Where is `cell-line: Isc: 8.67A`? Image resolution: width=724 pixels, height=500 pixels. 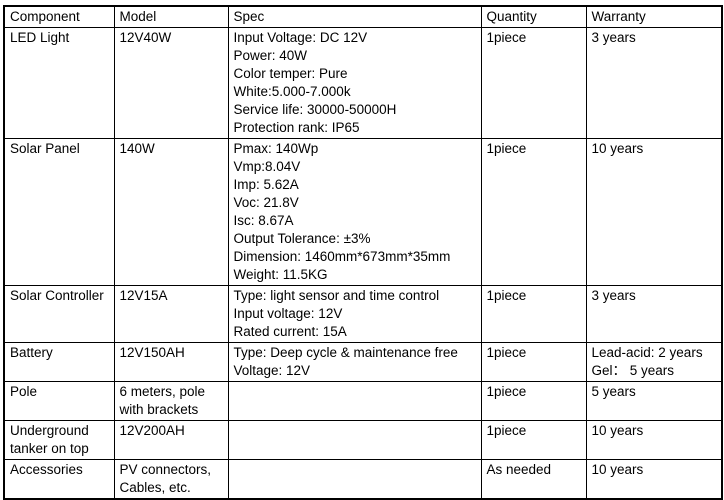
cell-line: Isc: 8.67A is located at coordinates (263, 220).